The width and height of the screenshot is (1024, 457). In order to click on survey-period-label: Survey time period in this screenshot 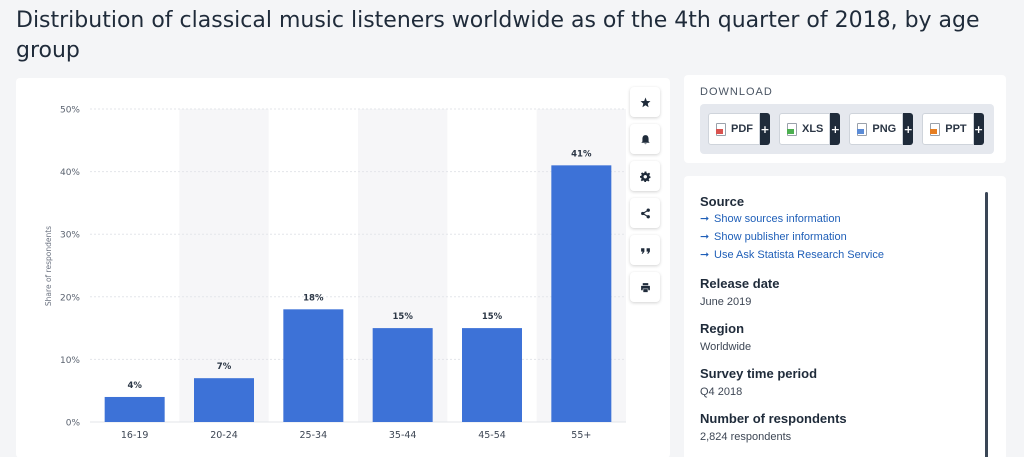, I will do `click(759, 373)`.